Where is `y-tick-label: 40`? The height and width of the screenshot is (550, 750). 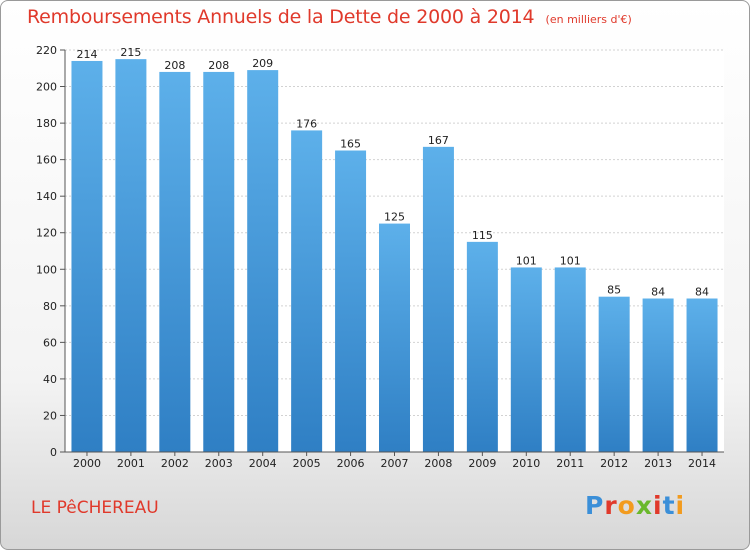 y-tick-label: 40 is located at coordinates (50, 379).